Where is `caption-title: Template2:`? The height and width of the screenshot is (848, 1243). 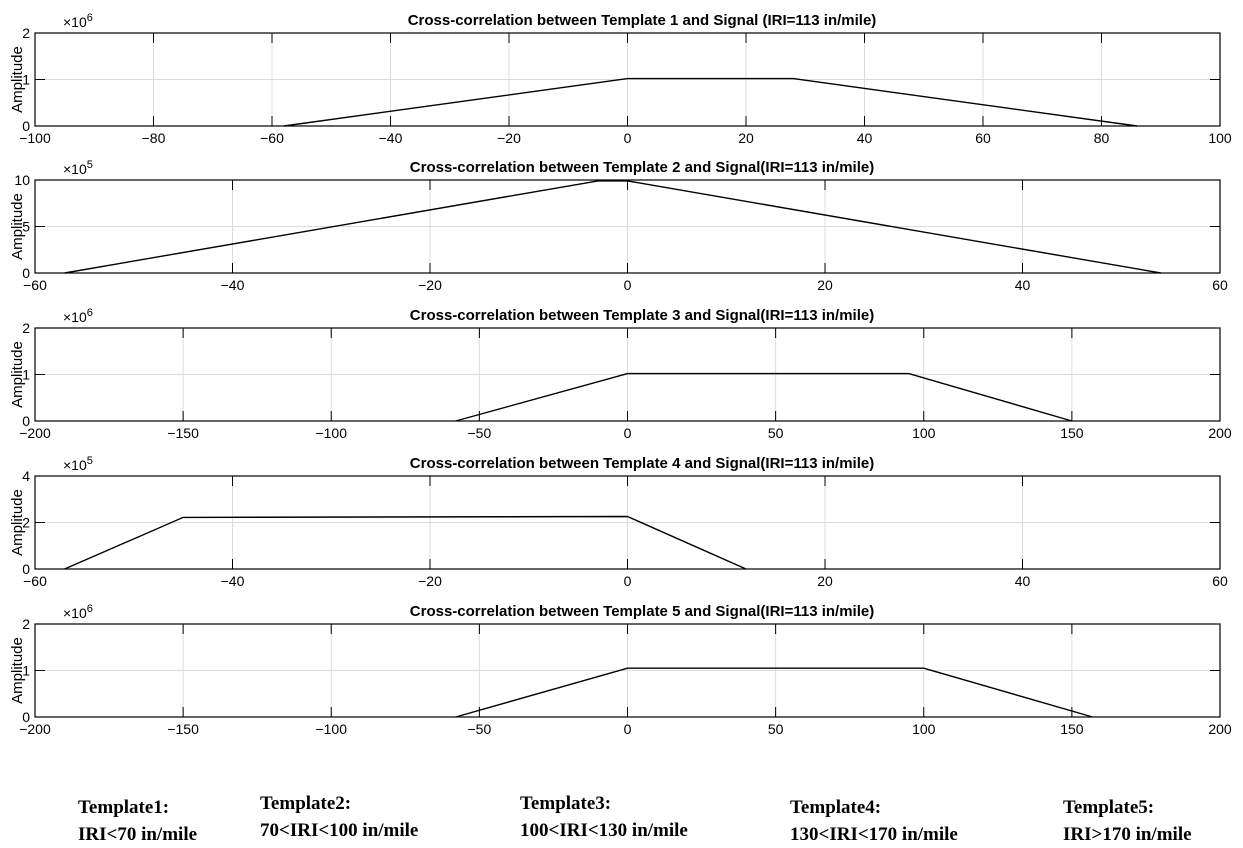
caption-title: Template2: is located at coordinates (306, 803).